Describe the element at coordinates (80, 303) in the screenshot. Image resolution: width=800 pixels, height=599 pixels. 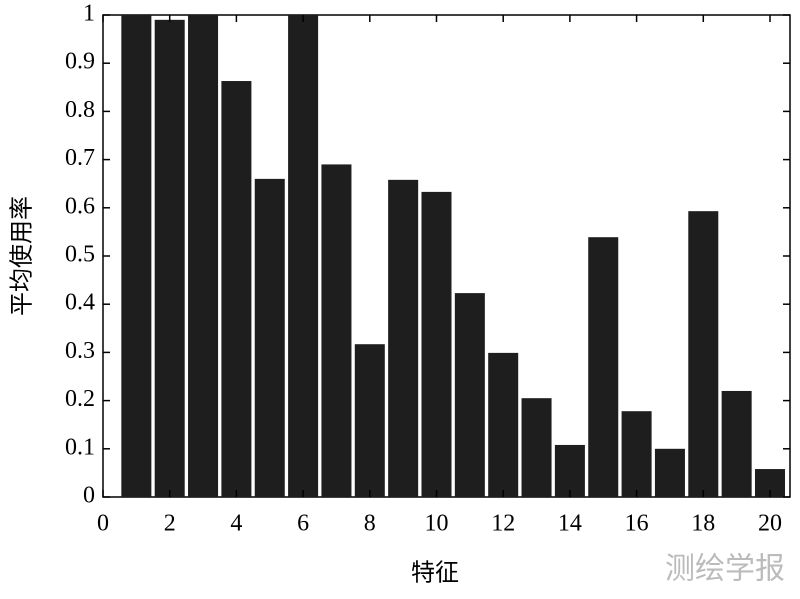
I see `y-tick-label: 0.4` at that location.